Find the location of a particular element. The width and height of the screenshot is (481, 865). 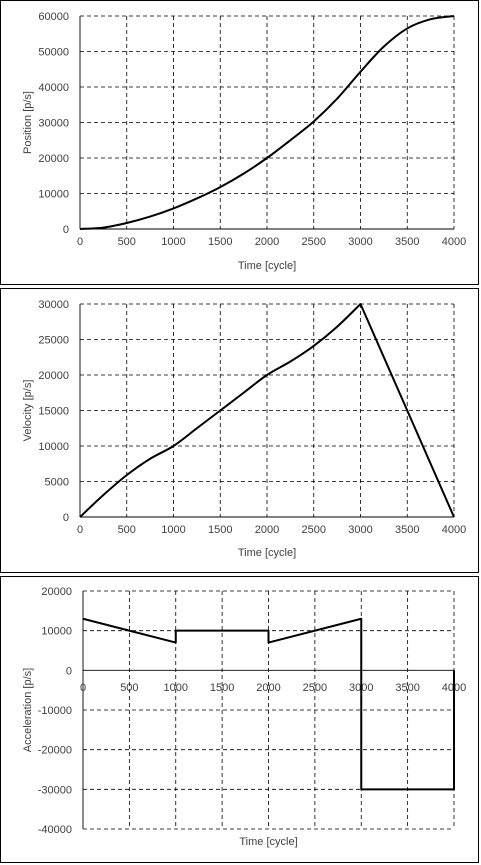

position-ytick-label: 30000 is located at coordinates (53, 124).